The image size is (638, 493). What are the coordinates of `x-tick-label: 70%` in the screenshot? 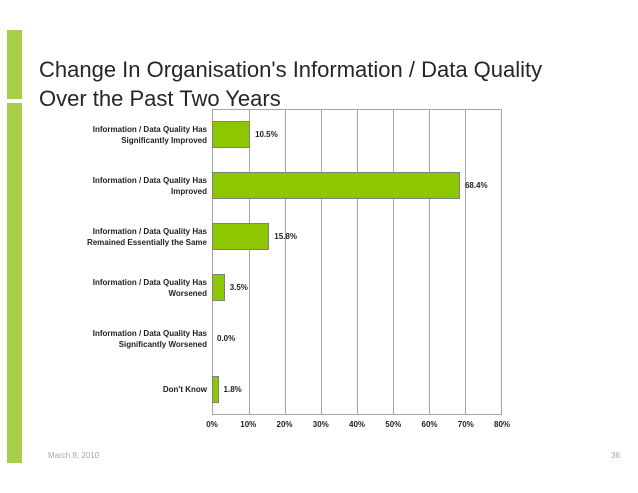 It's located at (465, 424).